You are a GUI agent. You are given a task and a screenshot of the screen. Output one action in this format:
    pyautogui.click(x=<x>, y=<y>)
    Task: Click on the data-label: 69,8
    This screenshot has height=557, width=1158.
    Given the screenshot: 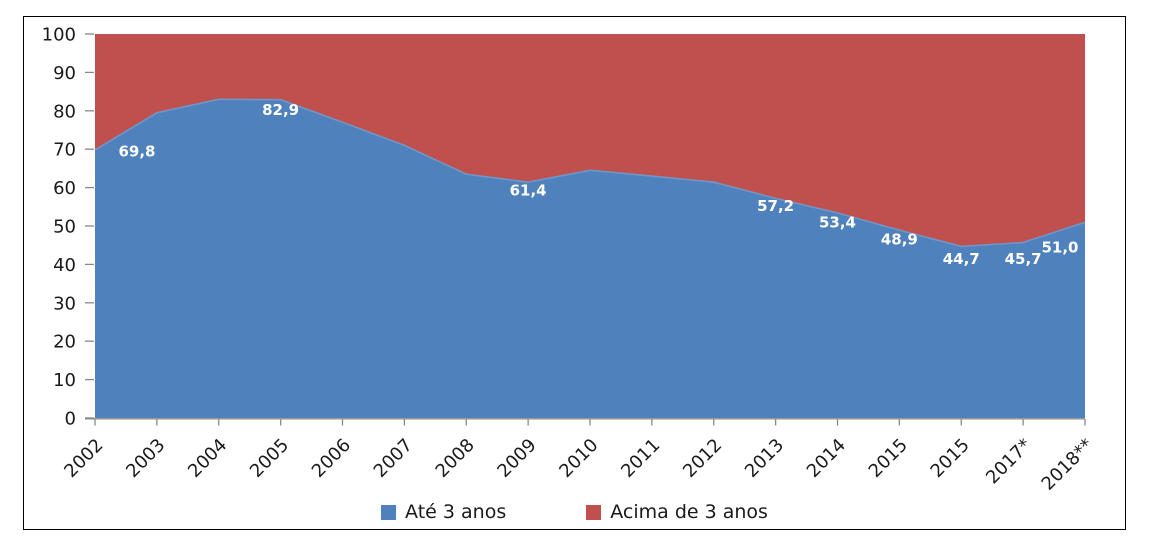 What is the action you would take?
    pyautogui.click(x=136, y=151)
    